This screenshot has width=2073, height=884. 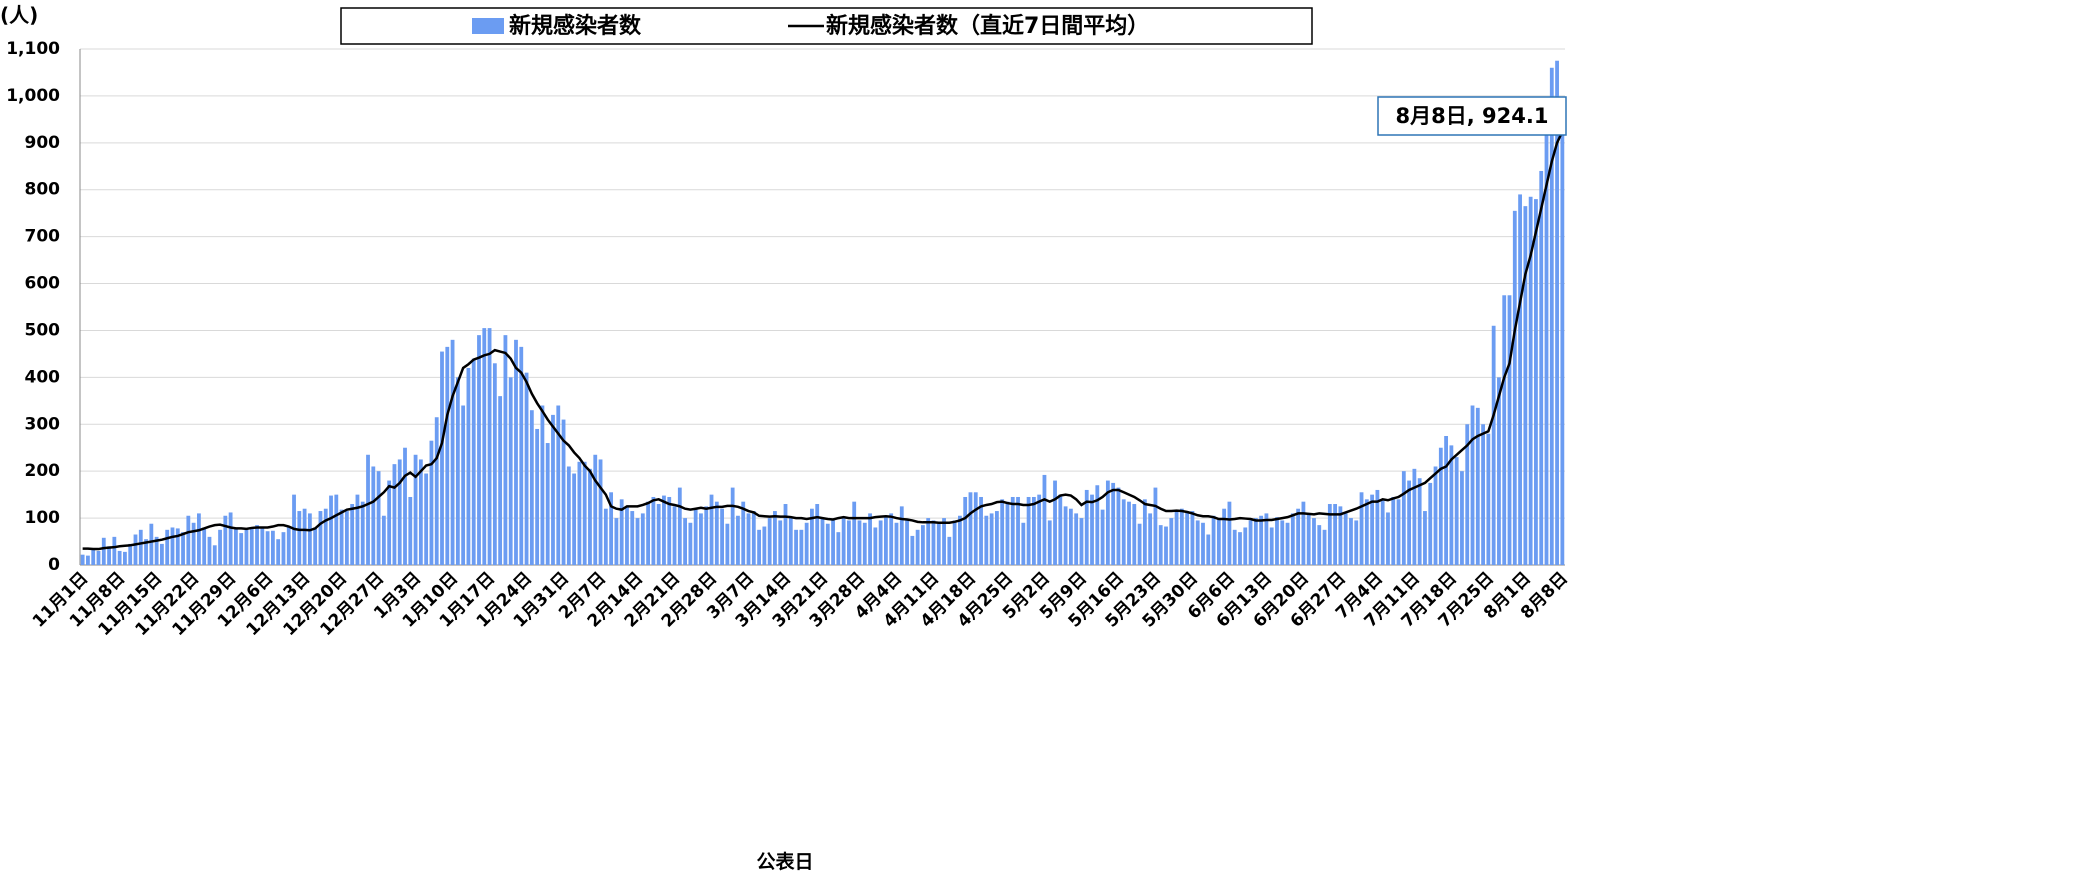 I want to click on y-tick-label: 1,000, so click(x=33, y=96).